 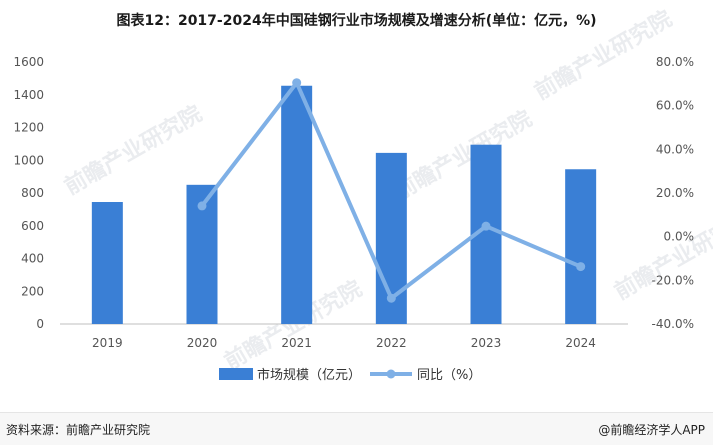 What do you see at coordinates (449, 375) in the screenshot?
I see `legend-line-label: 同比（%）` at bounding box center [449, 375].